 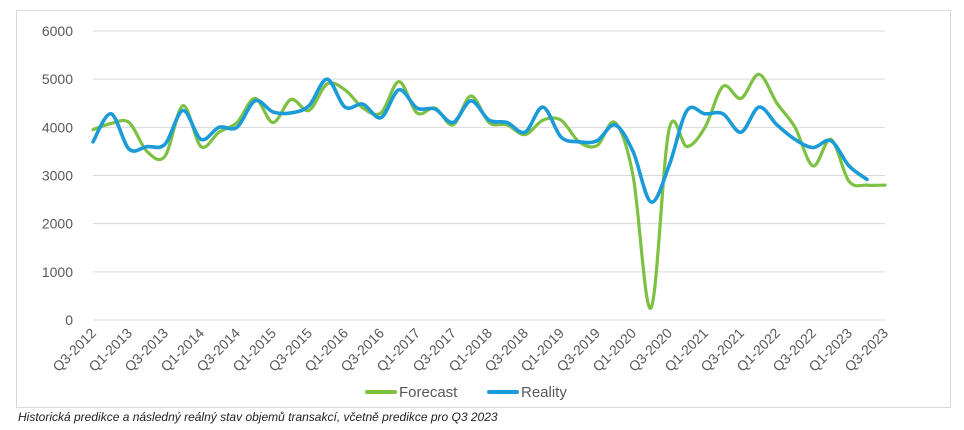 What do you see at coordinates (544, 392) in the screenshot?
I see `legend-label-reality: Reality` at bounding box center [544, 392].